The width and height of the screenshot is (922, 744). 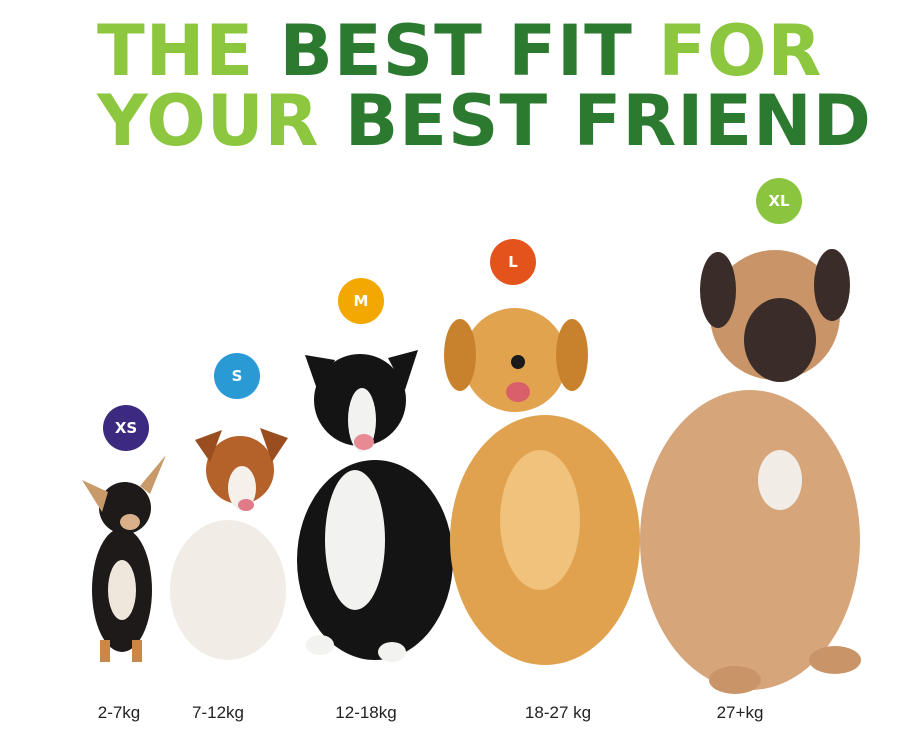 I want to click on weight-label-xl: 27+kg, so click(x=740, y=712).